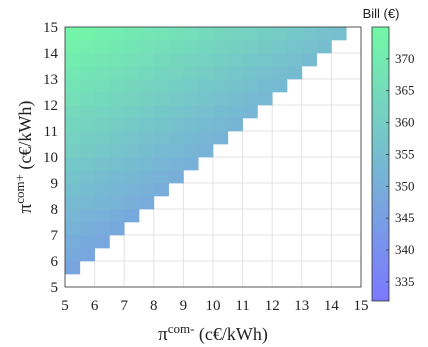  What do you see at coordinates (184, 306) in the screenshot?
I see `x-tick-label: 9` at bounding box center [184, 306].